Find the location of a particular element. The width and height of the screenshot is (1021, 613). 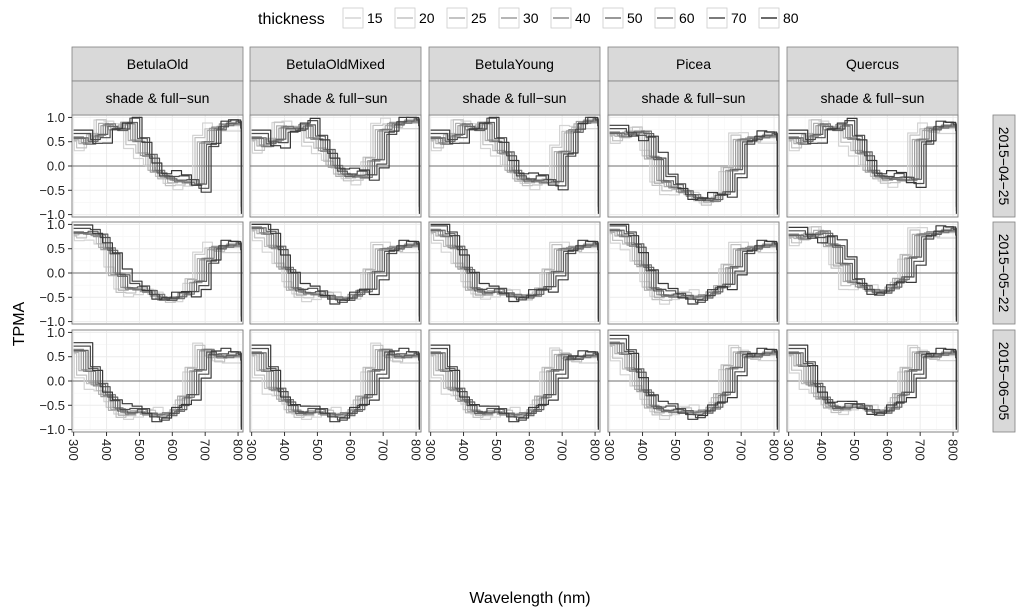

strip-label-BetulaOld: BetulaOld is located at coordinates (157, 64).